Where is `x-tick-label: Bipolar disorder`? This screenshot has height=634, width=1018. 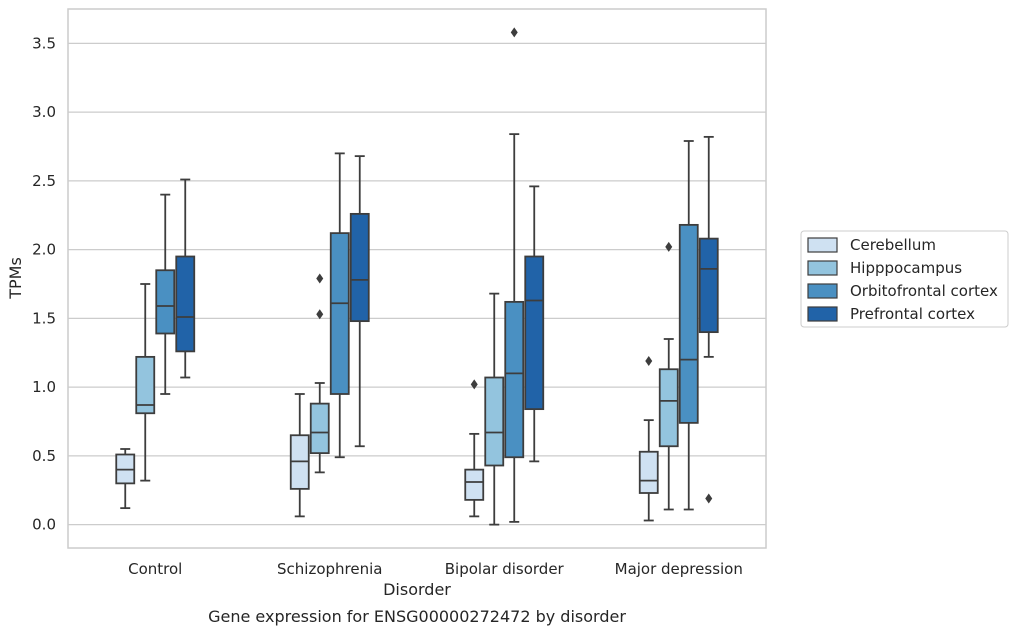
x-tick-label: Bipolar disorder is located at coordinates (505, 569).